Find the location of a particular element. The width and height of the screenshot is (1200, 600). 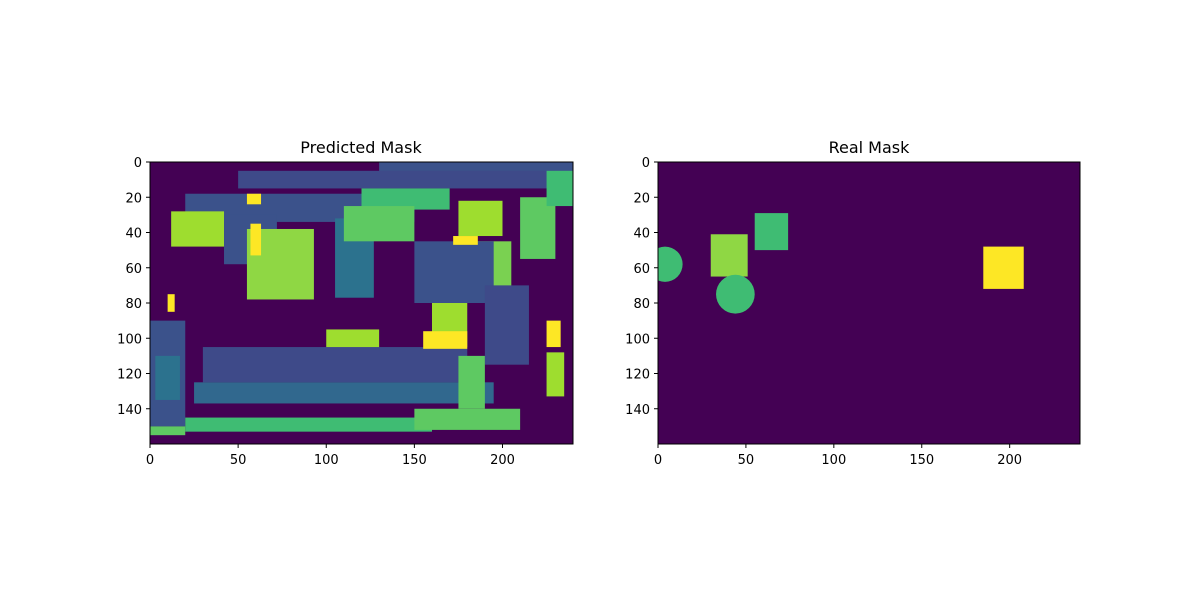

real-y-tick-label: 140 is located at coordinates (637, 410).